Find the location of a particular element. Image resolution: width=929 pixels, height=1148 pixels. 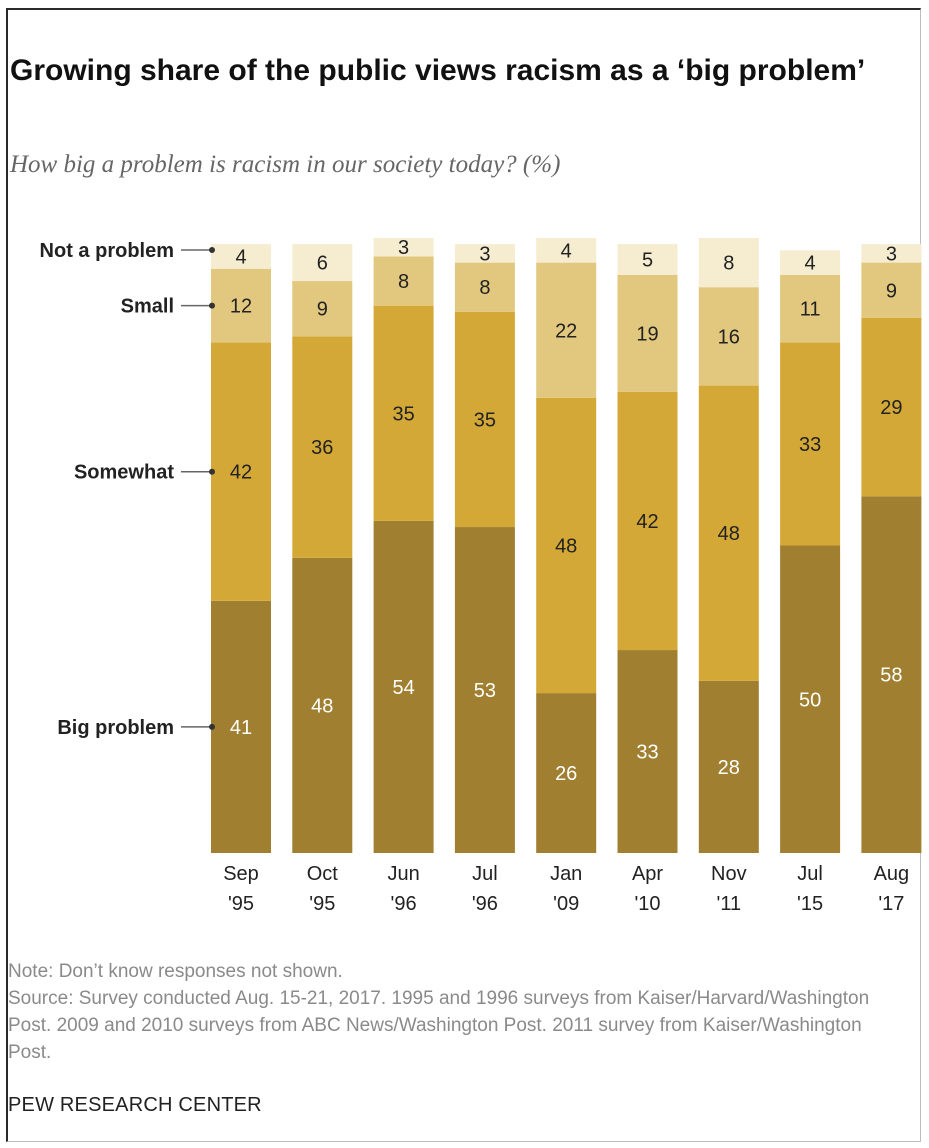

legend-dot-small is located at coordinates (212, 305).